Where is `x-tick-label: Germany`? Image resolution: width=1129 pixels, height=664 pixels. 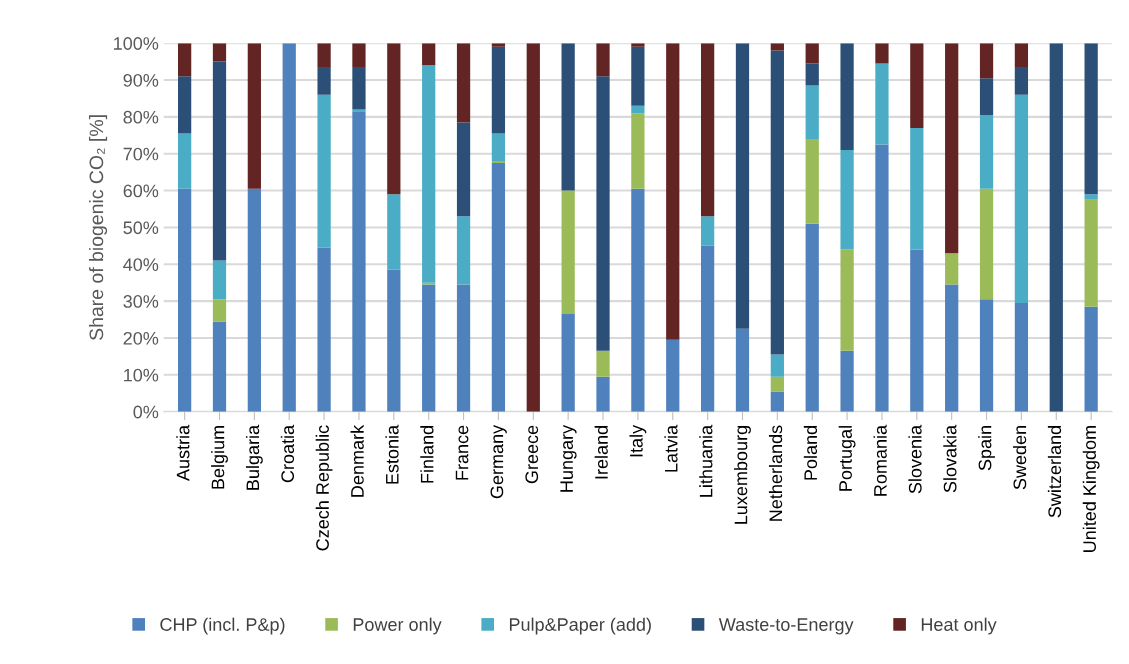 x-tick-label: Germany is located at coordinates (498, 461).